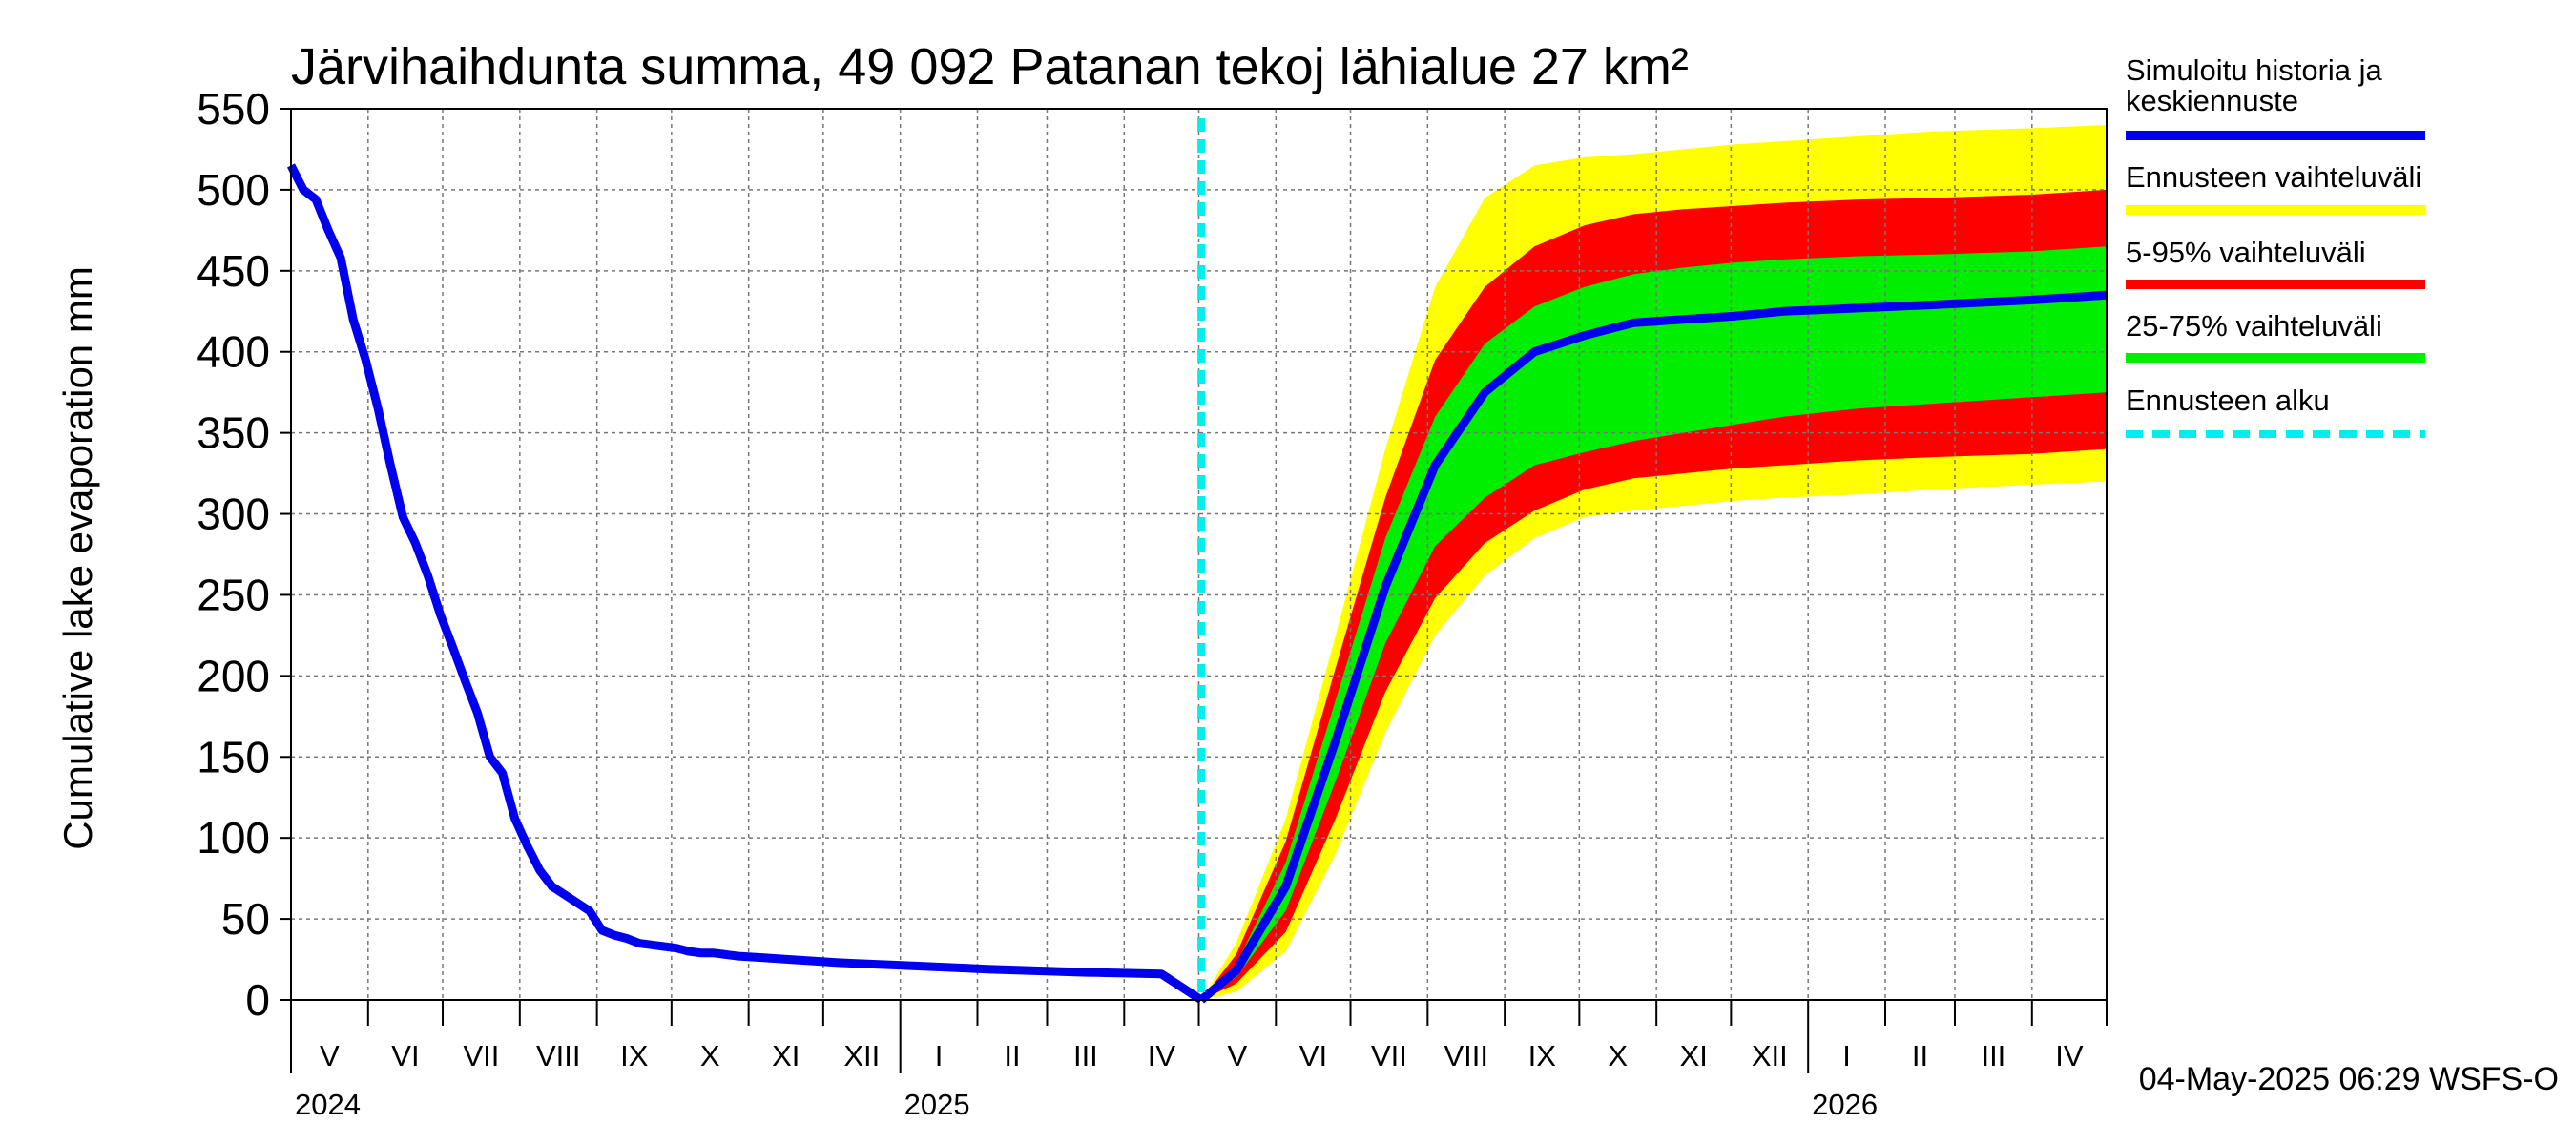 Image resolution: width=2576 pixels, height=1145 pixels. I want to click on x-year-label: 2024, so click(328, 1104).